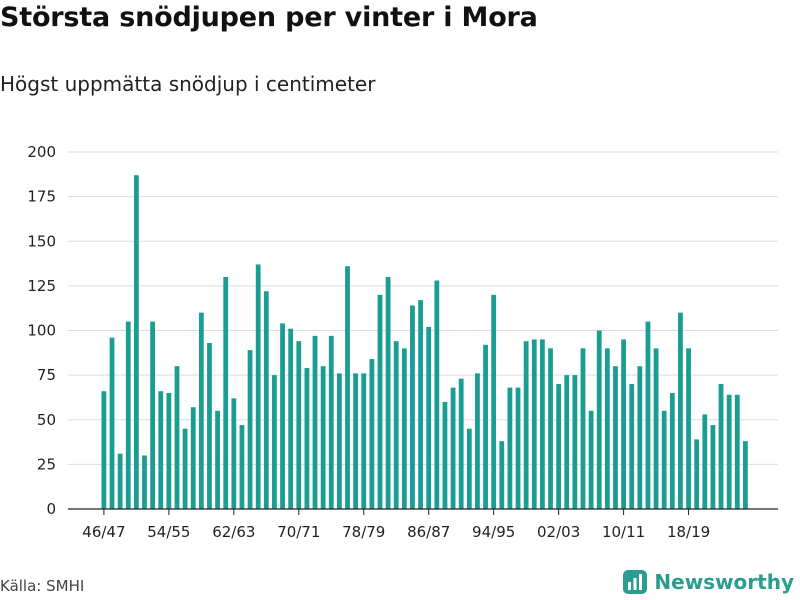 This screenshot has width=800, height=600. Describe the element at coordinates (41, 152) in the screenshot. I see `y-tick-label: 200` at that location.